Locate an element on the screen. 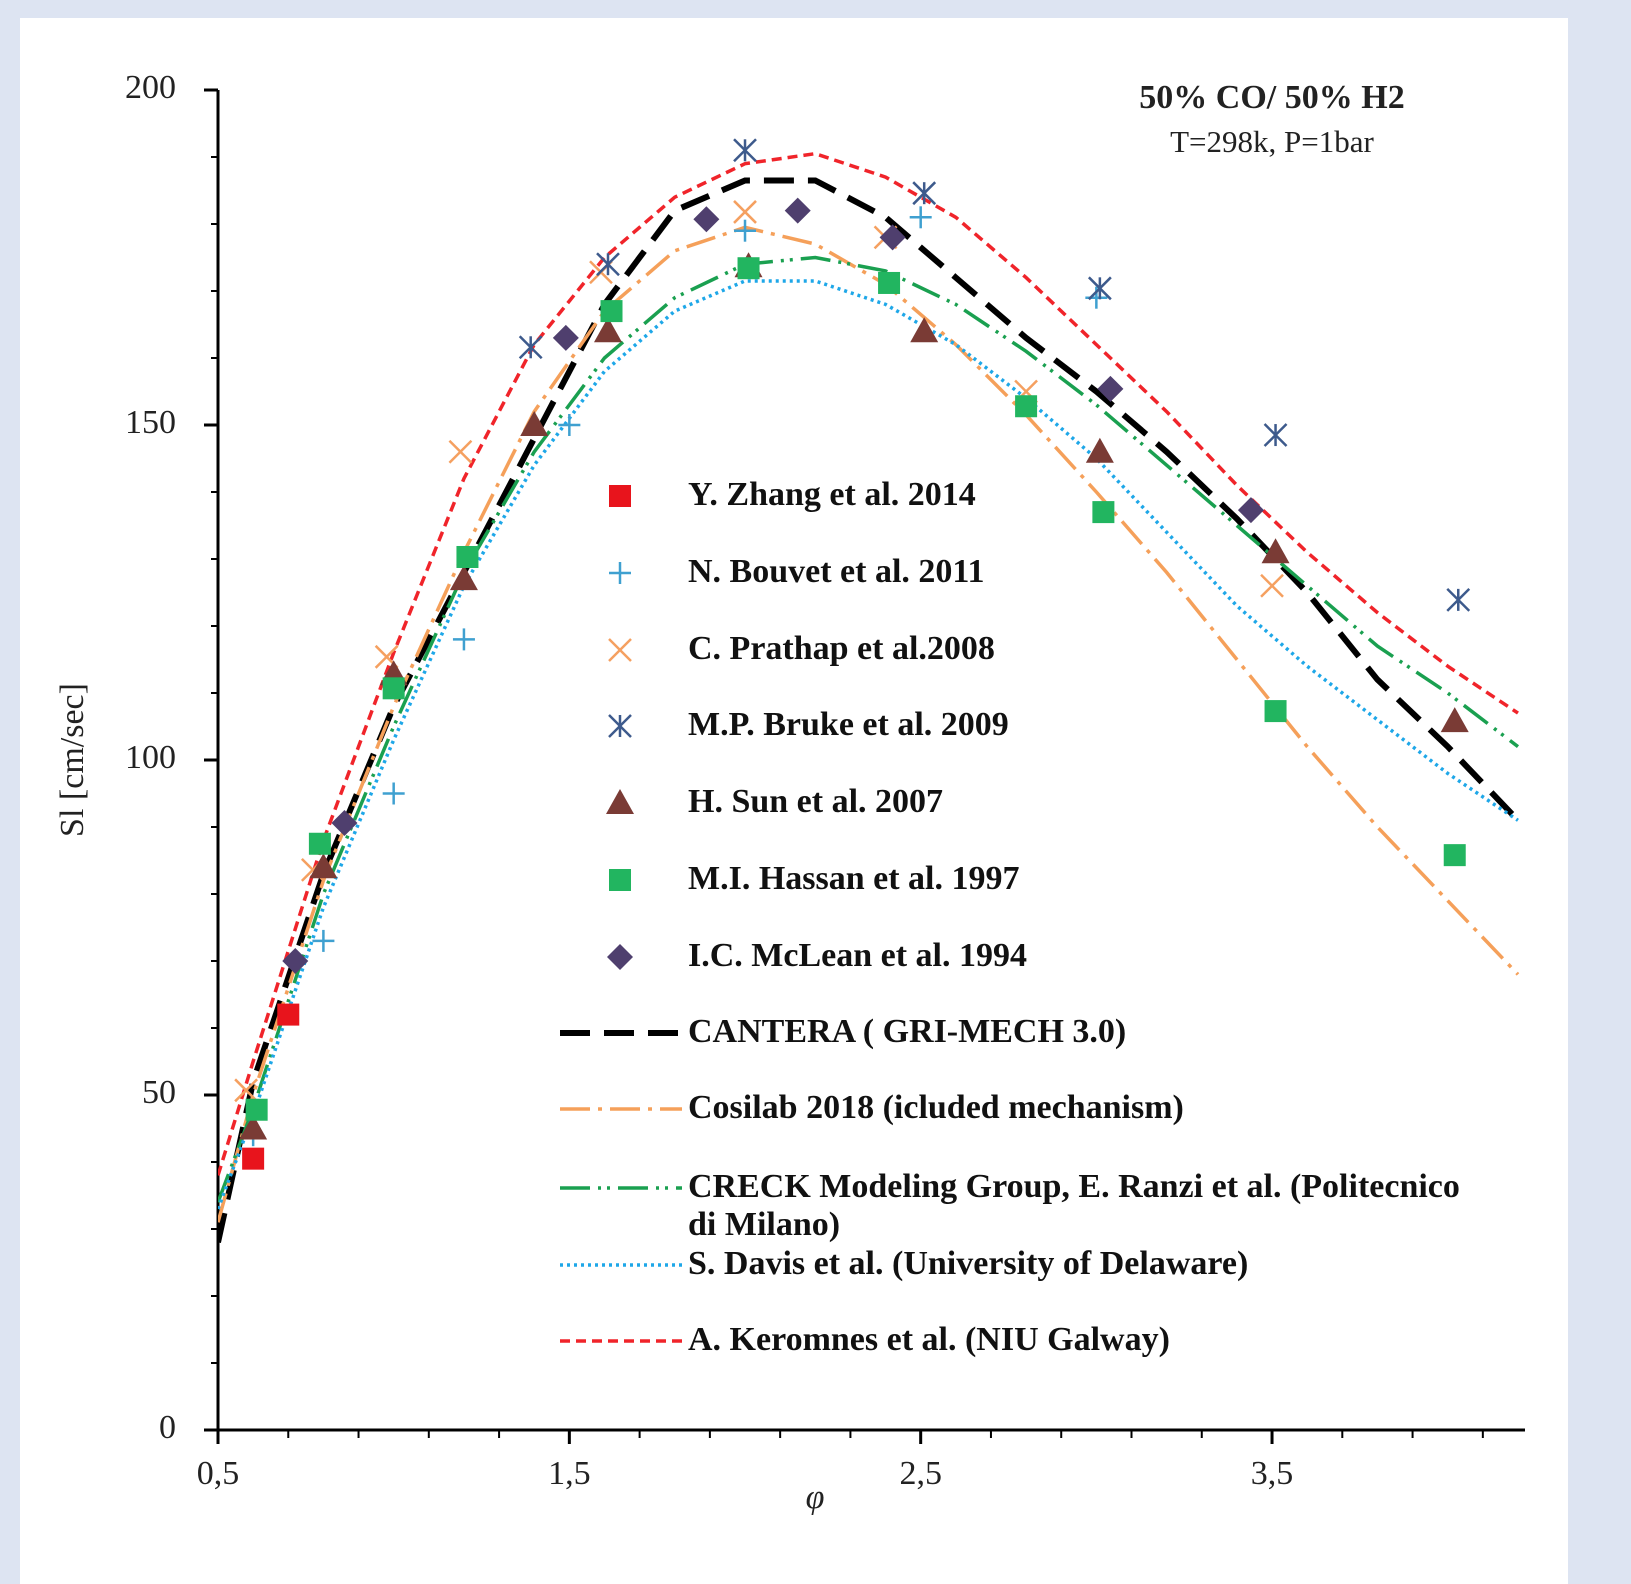 This screenshot has width=1631, height=1584. legend-label: H. Sun et al. 2007 is located at coordinates (816, 801).